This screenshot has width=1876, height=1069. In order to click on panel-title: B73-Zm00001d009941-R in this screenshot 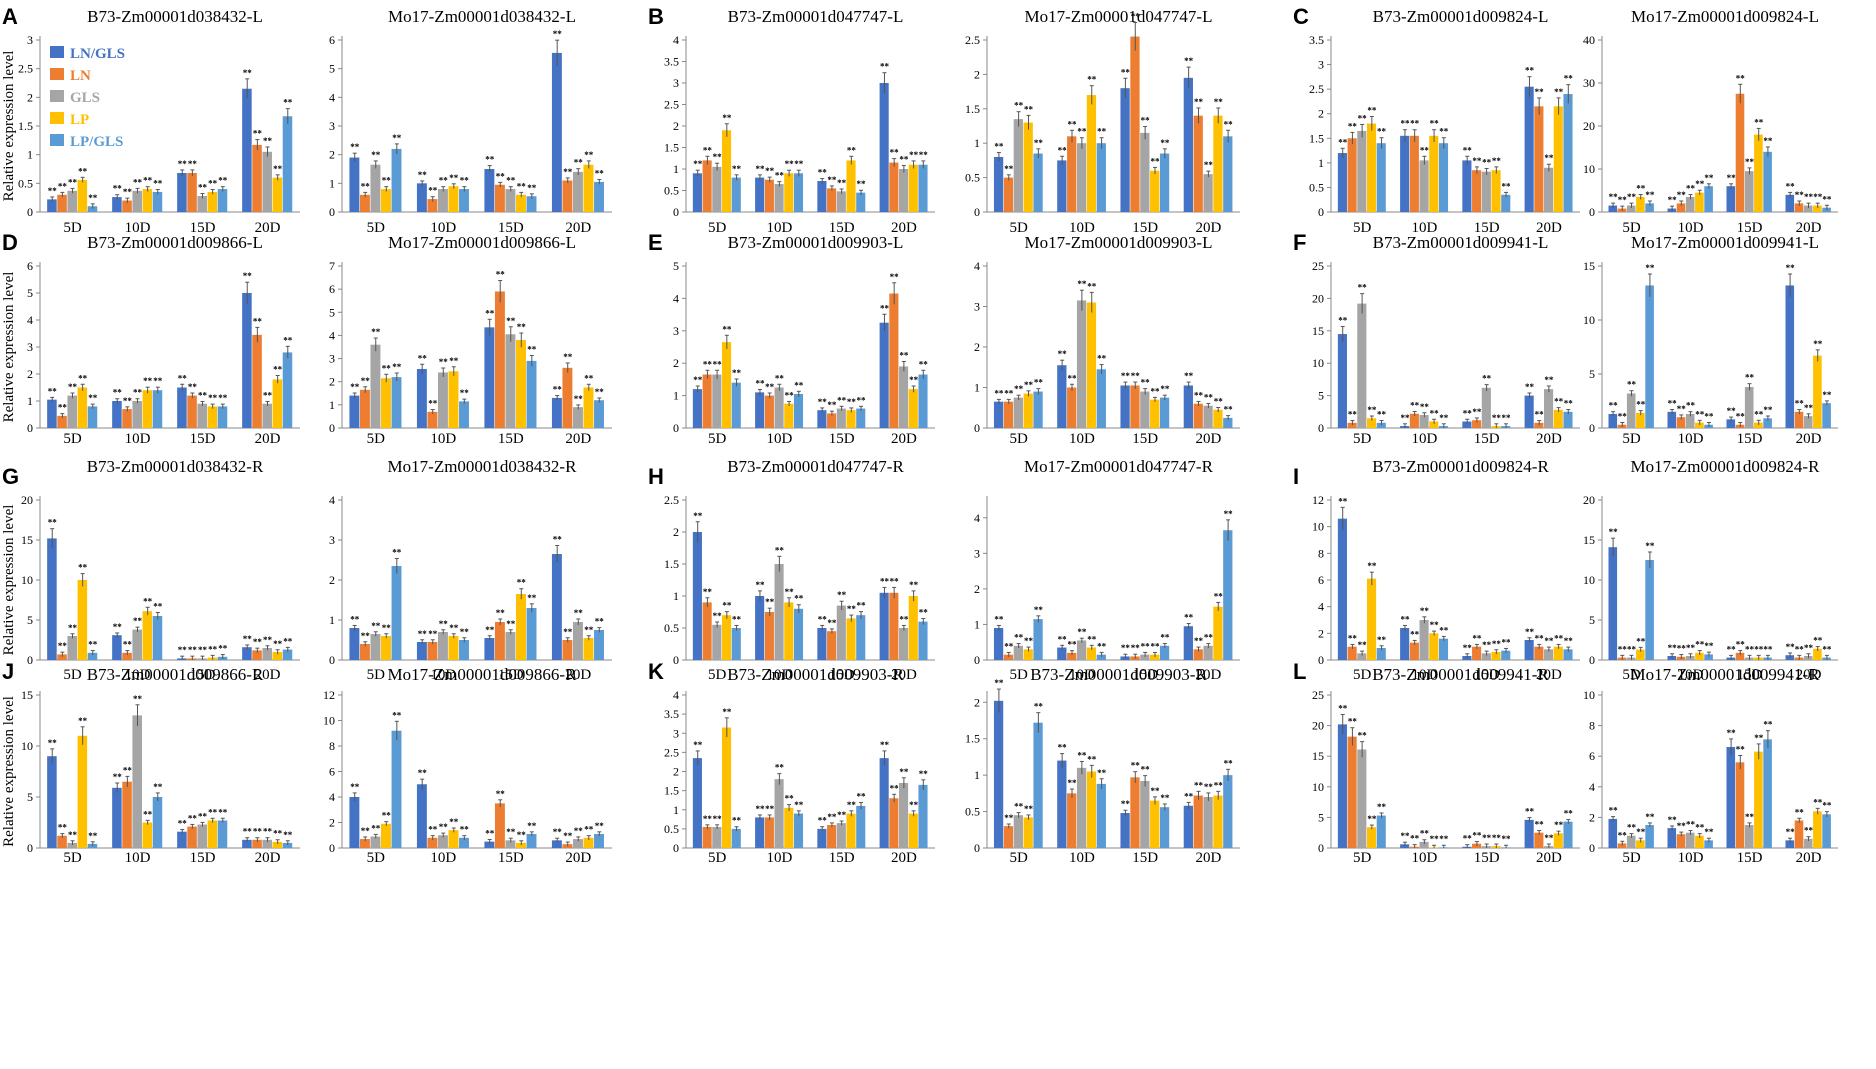, I will do `click(1460, 674)`.